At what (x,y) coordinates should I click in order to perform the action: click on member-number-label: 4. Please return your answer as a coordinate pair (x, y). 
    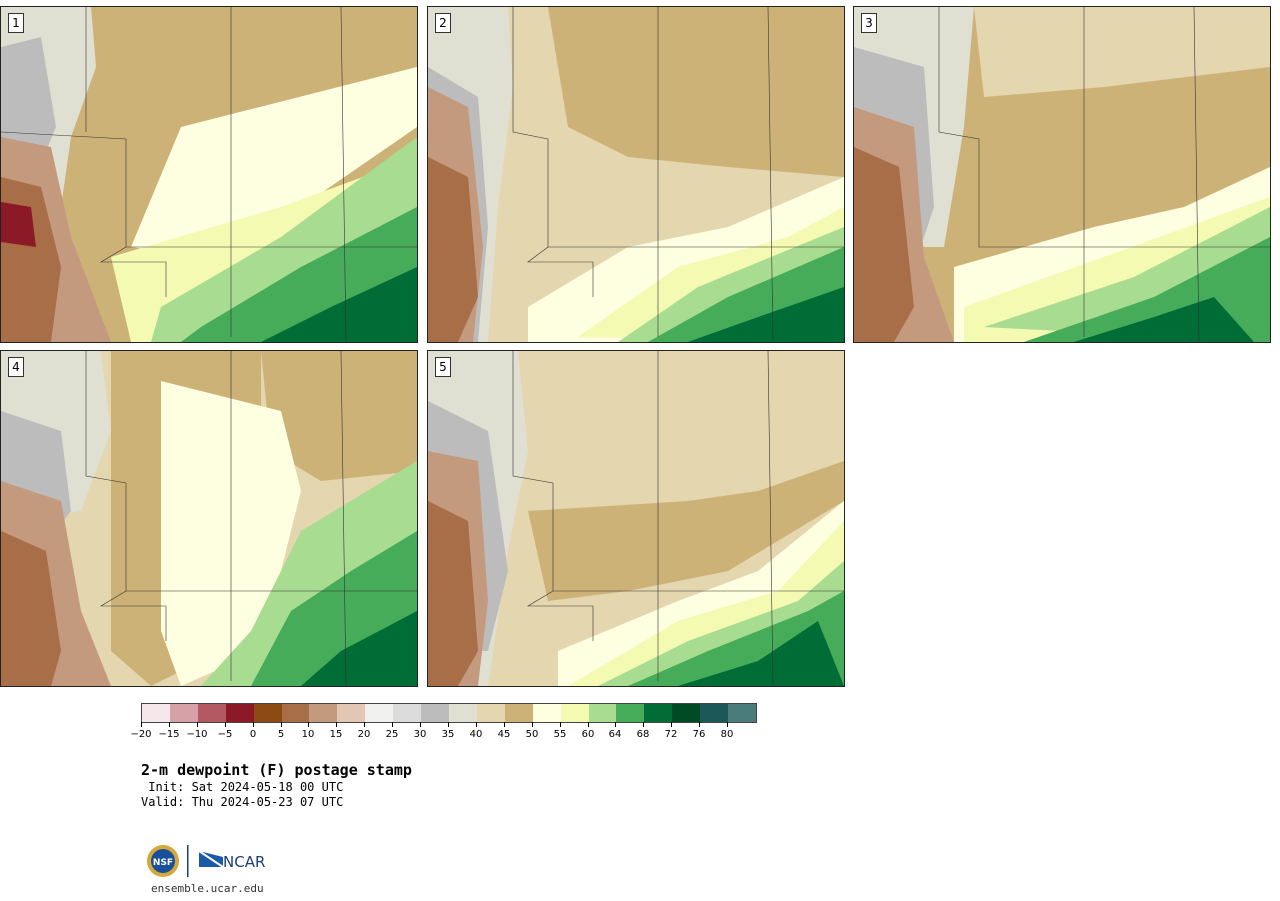
    Looking at the image, I should click on (16, 367).